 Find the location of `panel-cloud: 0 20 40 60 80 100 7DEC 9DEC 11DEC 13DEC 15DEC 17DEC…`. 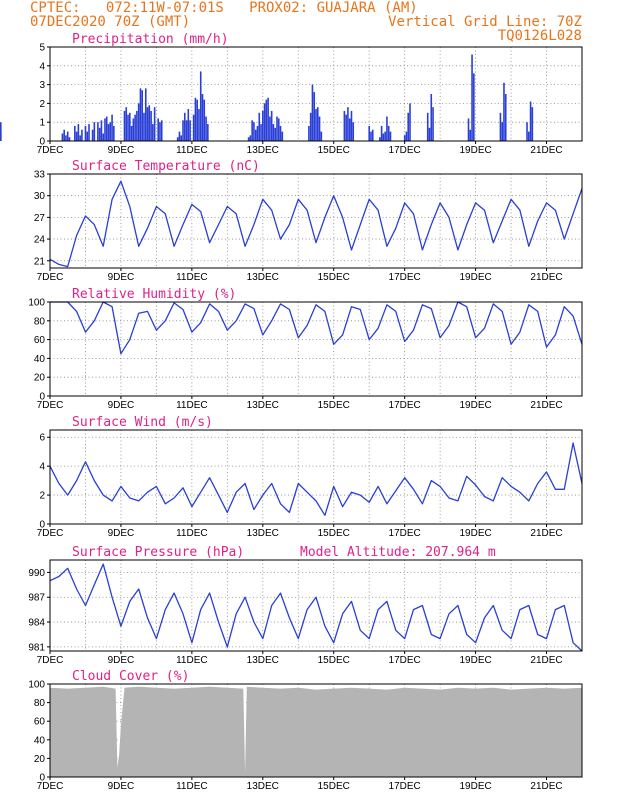

panel-cloud: 0 20 40 60 80 100 7DEC 9DEC 11DEC 13DEC 15DEC 17DEC… is located at coordinates (305, 730).